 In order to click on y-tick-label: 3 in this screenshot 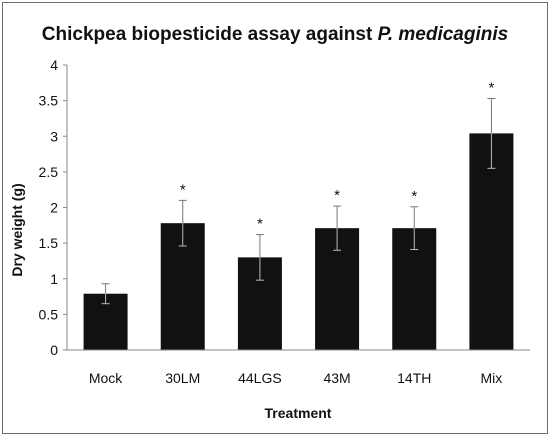, I will do `click(54, 136)`.